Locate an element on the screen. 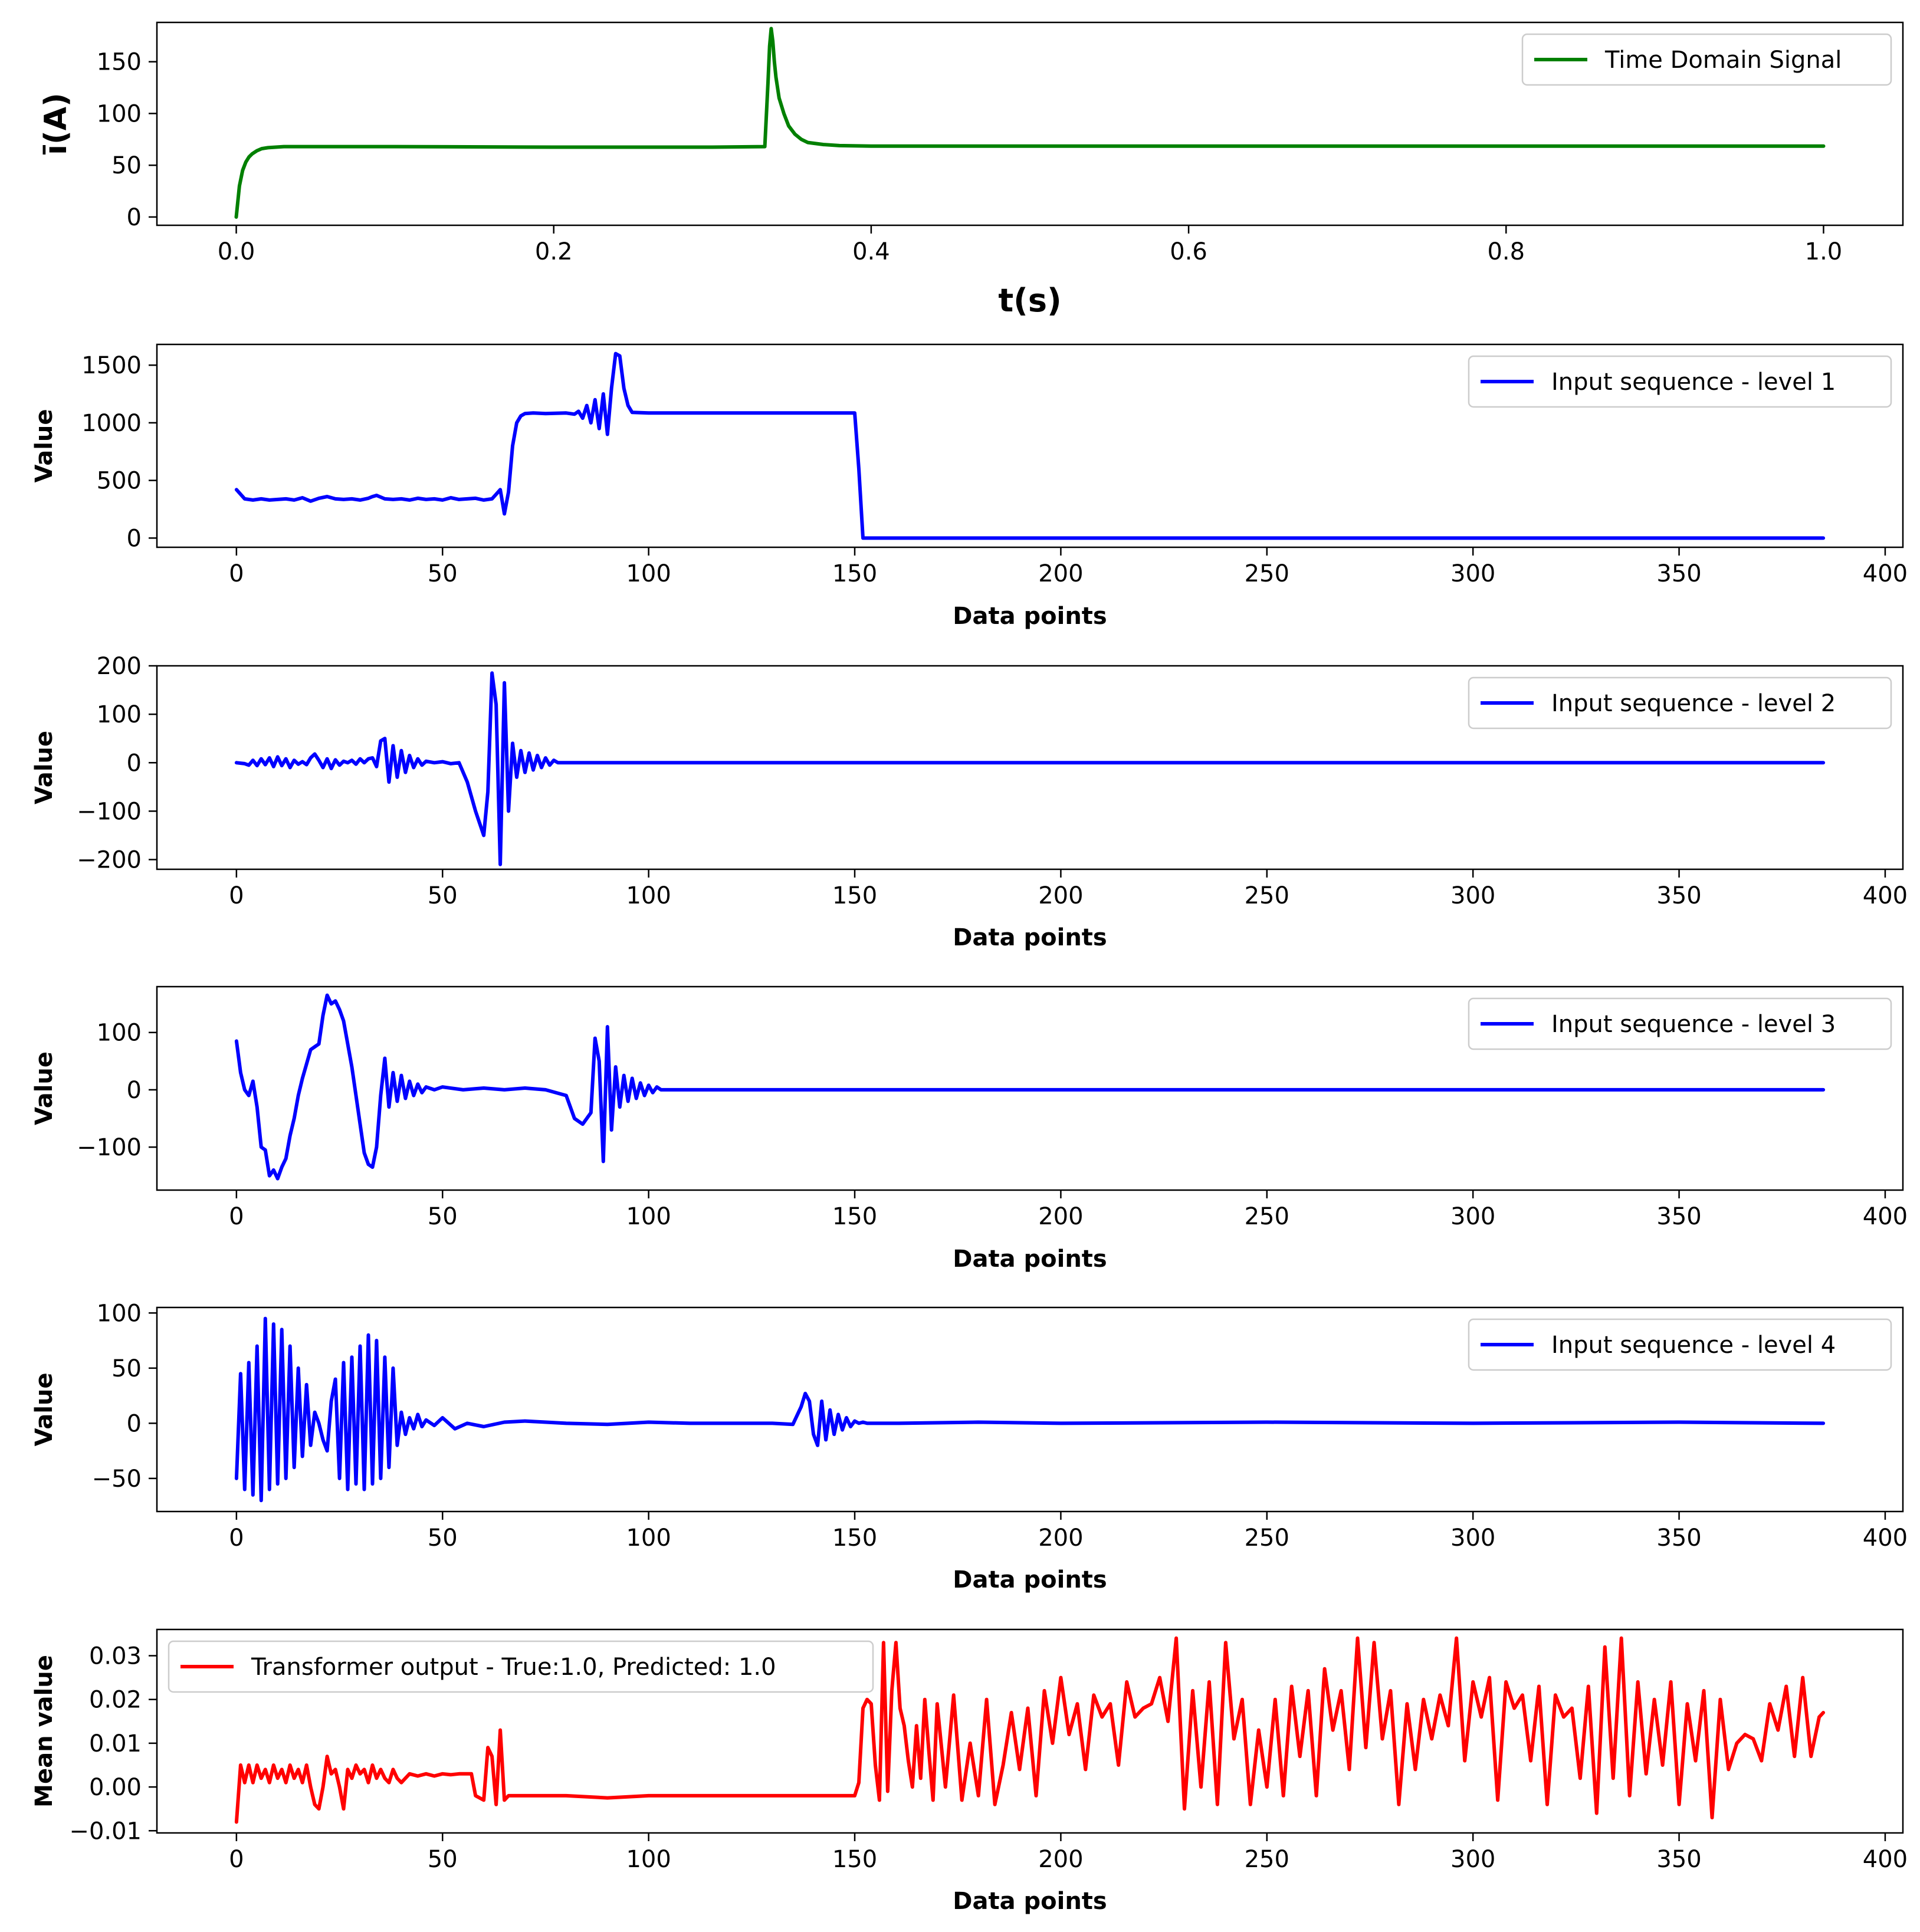 The height and width of the screenshot is (1932, 1920). x-tick-label: 0.6 is located at coordinates (1188, 251).